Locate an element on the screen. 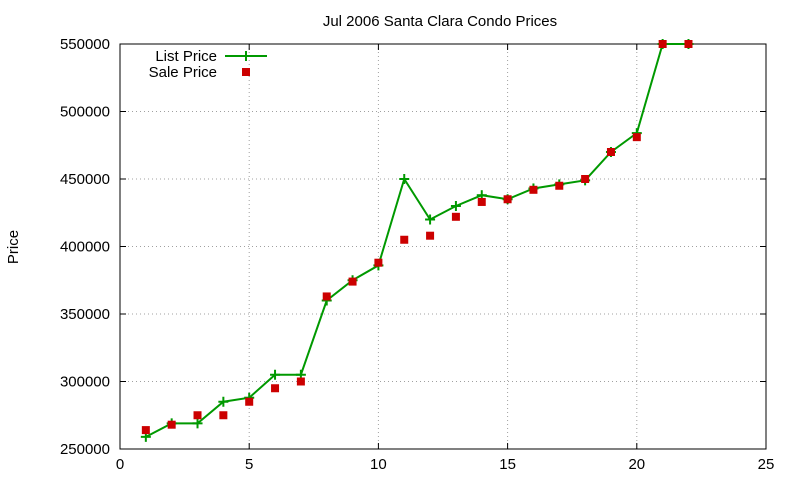 The image size is (800, 480). x-tick-label: 20 is located at coordinates (636, 464).